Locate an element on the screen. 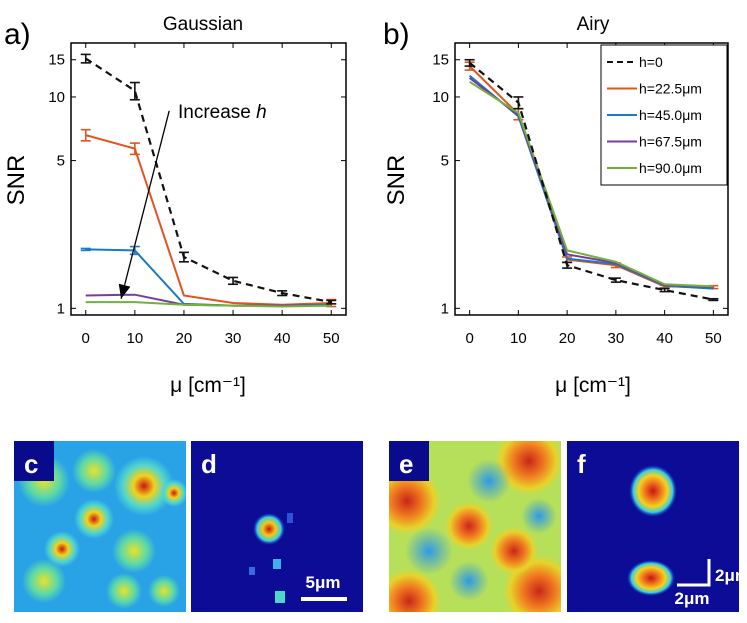 The height and width of the screenshot is (623, 747). chart-a-annotation-arrowhead is located at coordinates (124, 291).